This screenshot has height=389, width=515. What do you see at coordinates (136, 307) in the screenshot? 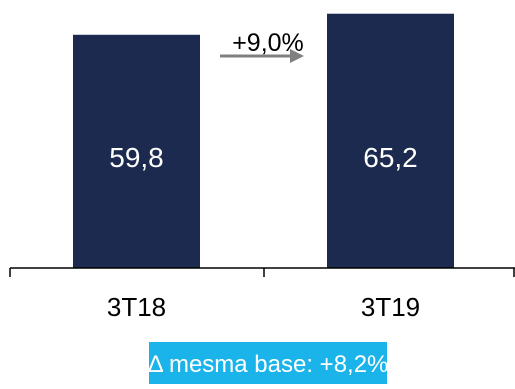
I see `category-label: 3T18` at bounding box center [136, 307].